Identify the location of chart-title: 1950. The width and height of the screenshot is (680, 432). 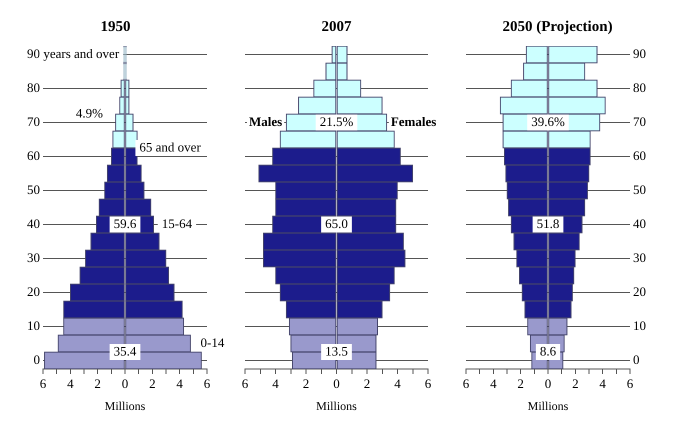
(115, 26).